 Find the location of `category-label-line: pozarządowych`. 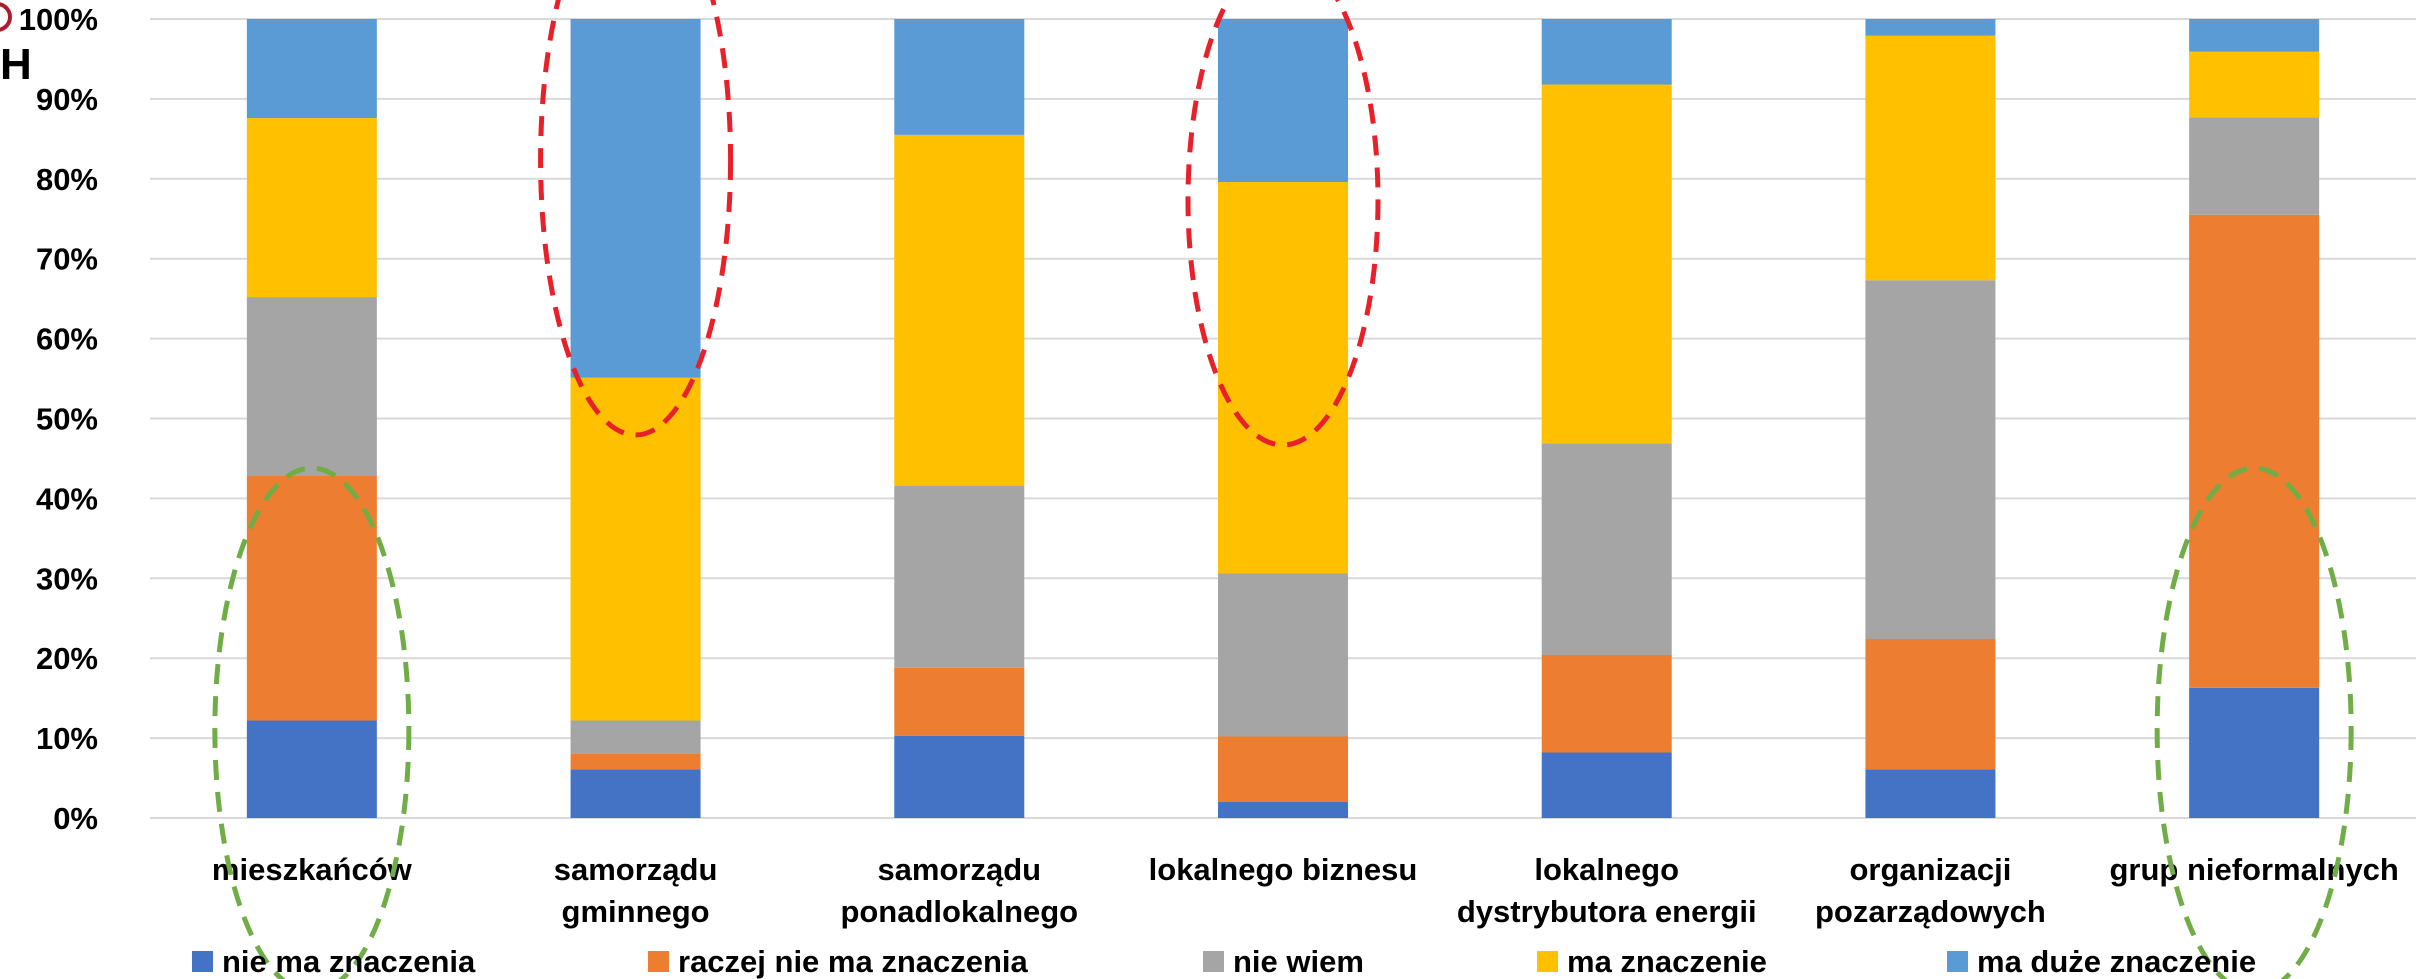

category-label-line: pozarządowych is located at coordinates (1930, 911).